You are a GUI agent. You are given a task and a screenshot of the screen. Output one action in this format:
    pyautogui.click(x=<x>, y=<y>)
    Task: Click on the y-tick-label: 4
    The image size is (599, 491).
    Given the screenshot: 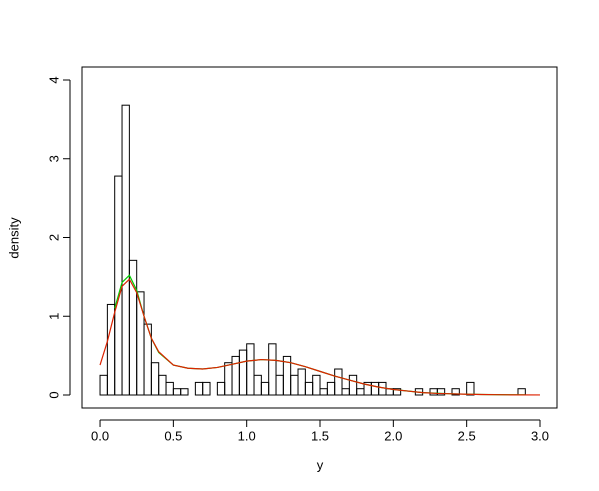 What is the action you would take?
    pyautogui.click(x=53, y=79)
    